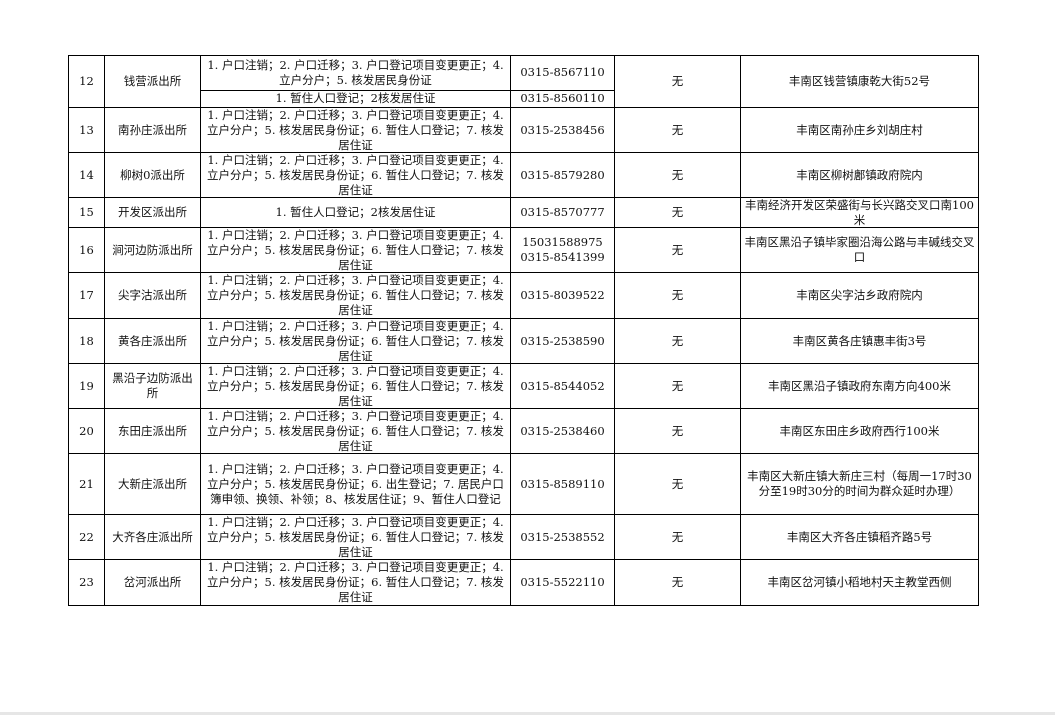  I want to click on address: 丰南区柳树鄌镇政府院内, so click(859, 175).